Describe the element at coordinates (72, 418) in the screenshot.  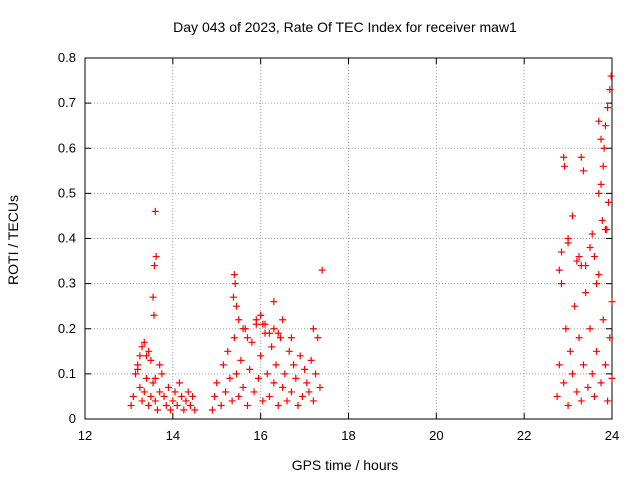
I see `y-tick-label: 0` at that location.